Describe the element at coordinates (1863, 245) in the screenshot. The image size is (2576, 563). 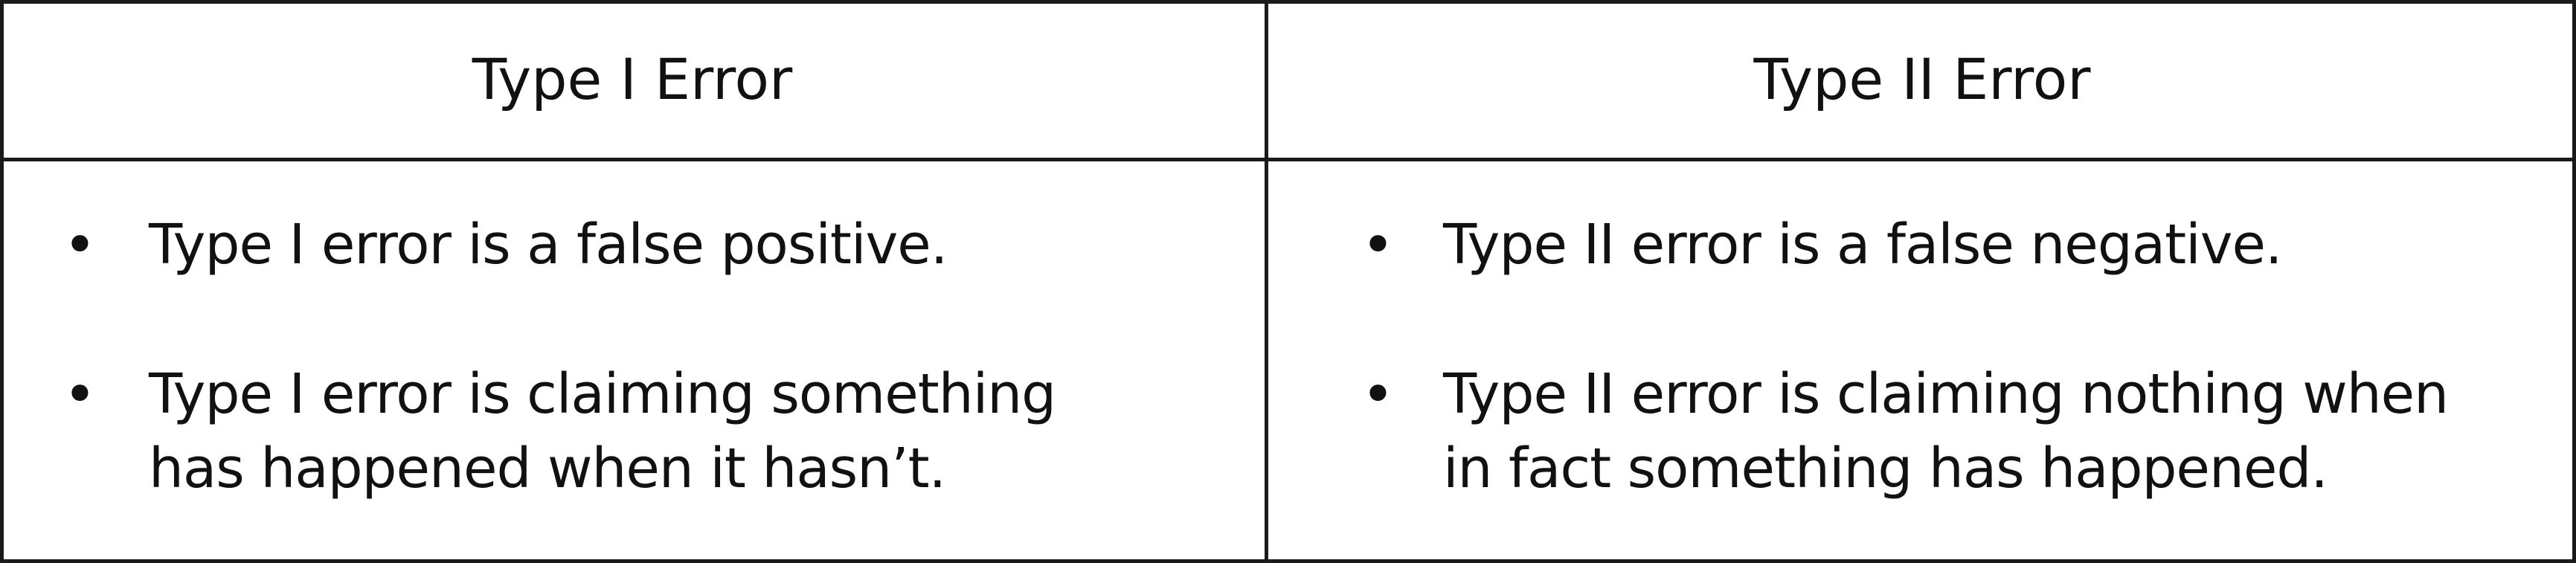
I see `bullet-text: Type II error is a false negative.` at that location.